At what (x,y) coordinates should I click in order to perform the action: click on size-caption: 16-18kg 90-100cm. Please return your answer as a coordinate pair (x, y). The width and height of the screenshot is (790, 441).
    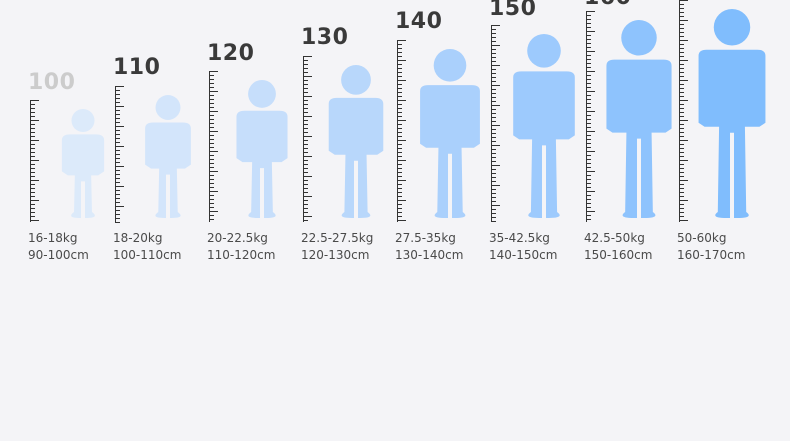
    Looking at the image, I should click on (58, 247).